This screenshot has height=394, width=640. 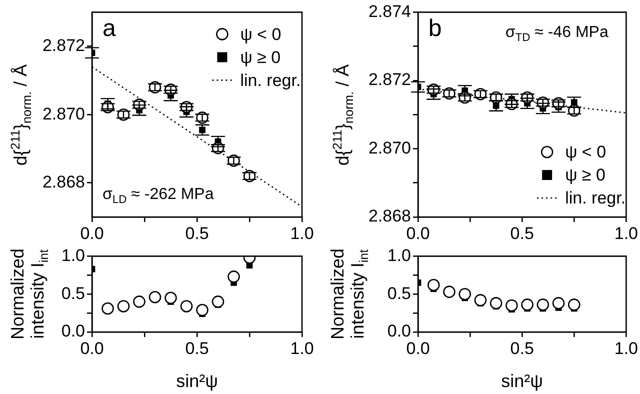 I want to click on y-tick-label: 2.874, so click(x=389, y=11).